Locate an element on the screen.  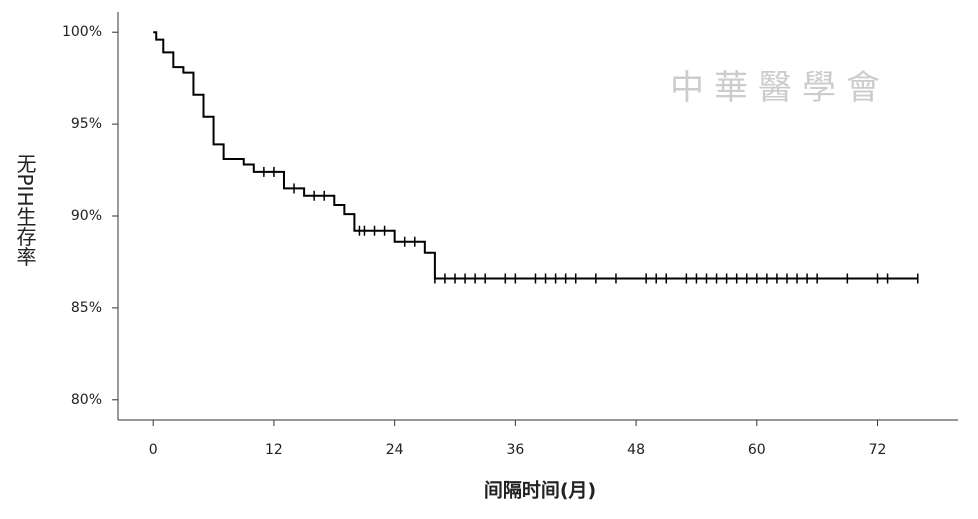
x-tick-label: 36 is located at coordinates (515, 450).